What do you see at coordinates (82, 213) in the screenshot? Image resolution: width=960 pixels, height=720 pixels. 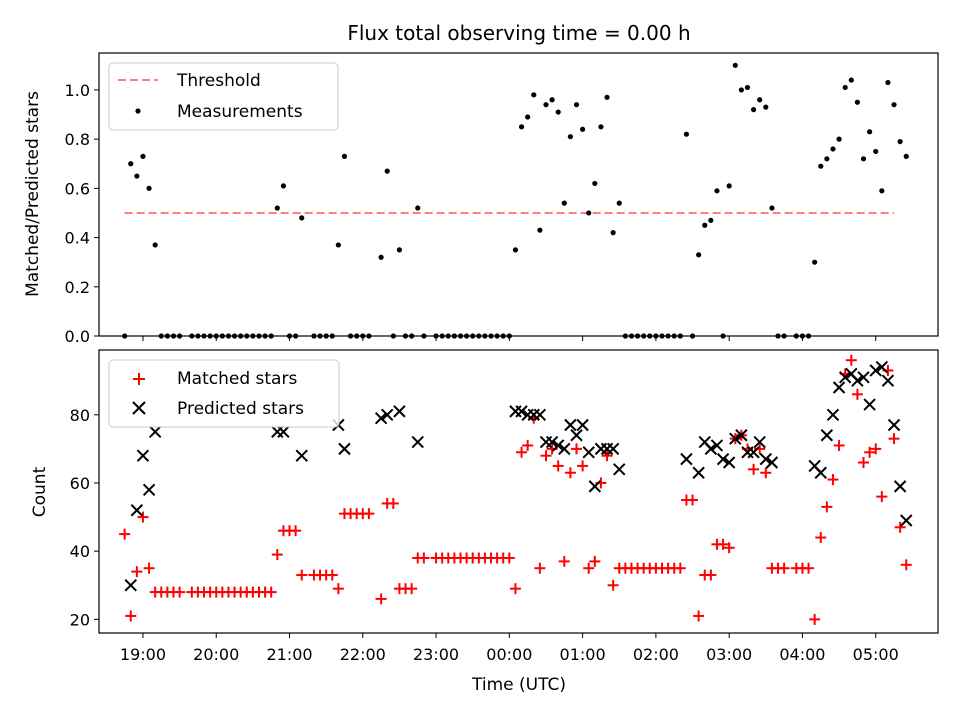 I see `top-y-ticks: 0.0 0.2 0.4 0.6 0.8 1.0` at bounding box center [82, 213].